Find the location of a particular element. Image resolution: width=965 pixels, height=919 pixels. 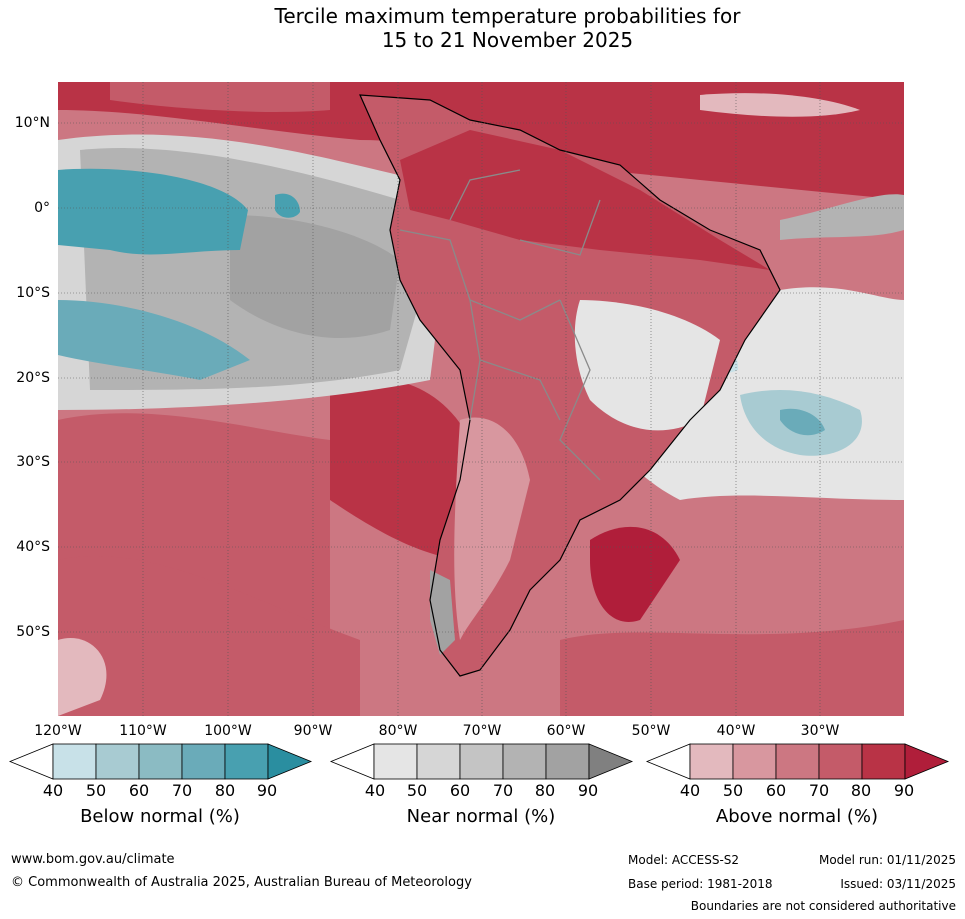

above-tick-70: 70 is located at coordinates (819, 790).